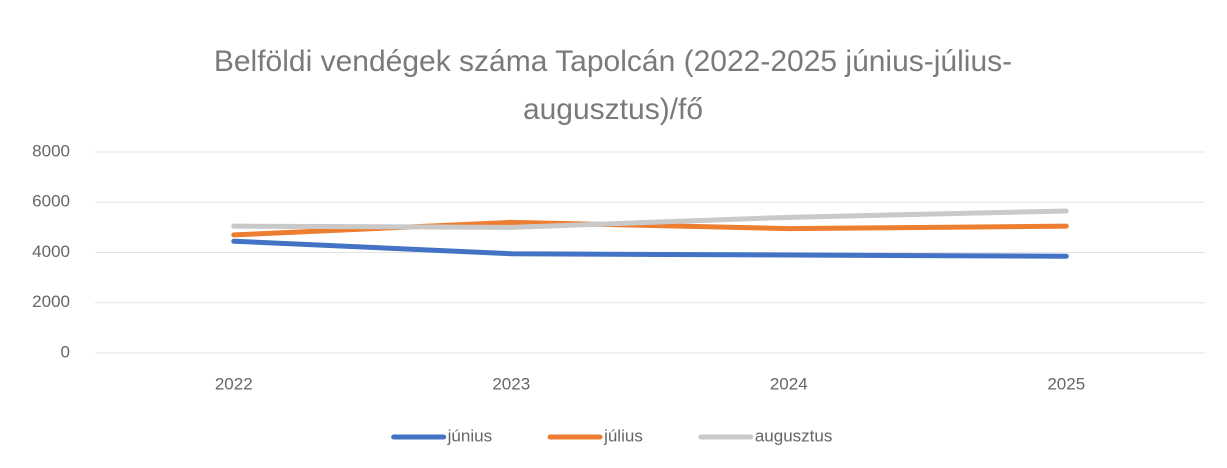 The image size is (1227, 468). What do you see at coordinates (65, 351) in the screenshot?
I see `y-tick-label: 0` at bounding box center [65, 351].